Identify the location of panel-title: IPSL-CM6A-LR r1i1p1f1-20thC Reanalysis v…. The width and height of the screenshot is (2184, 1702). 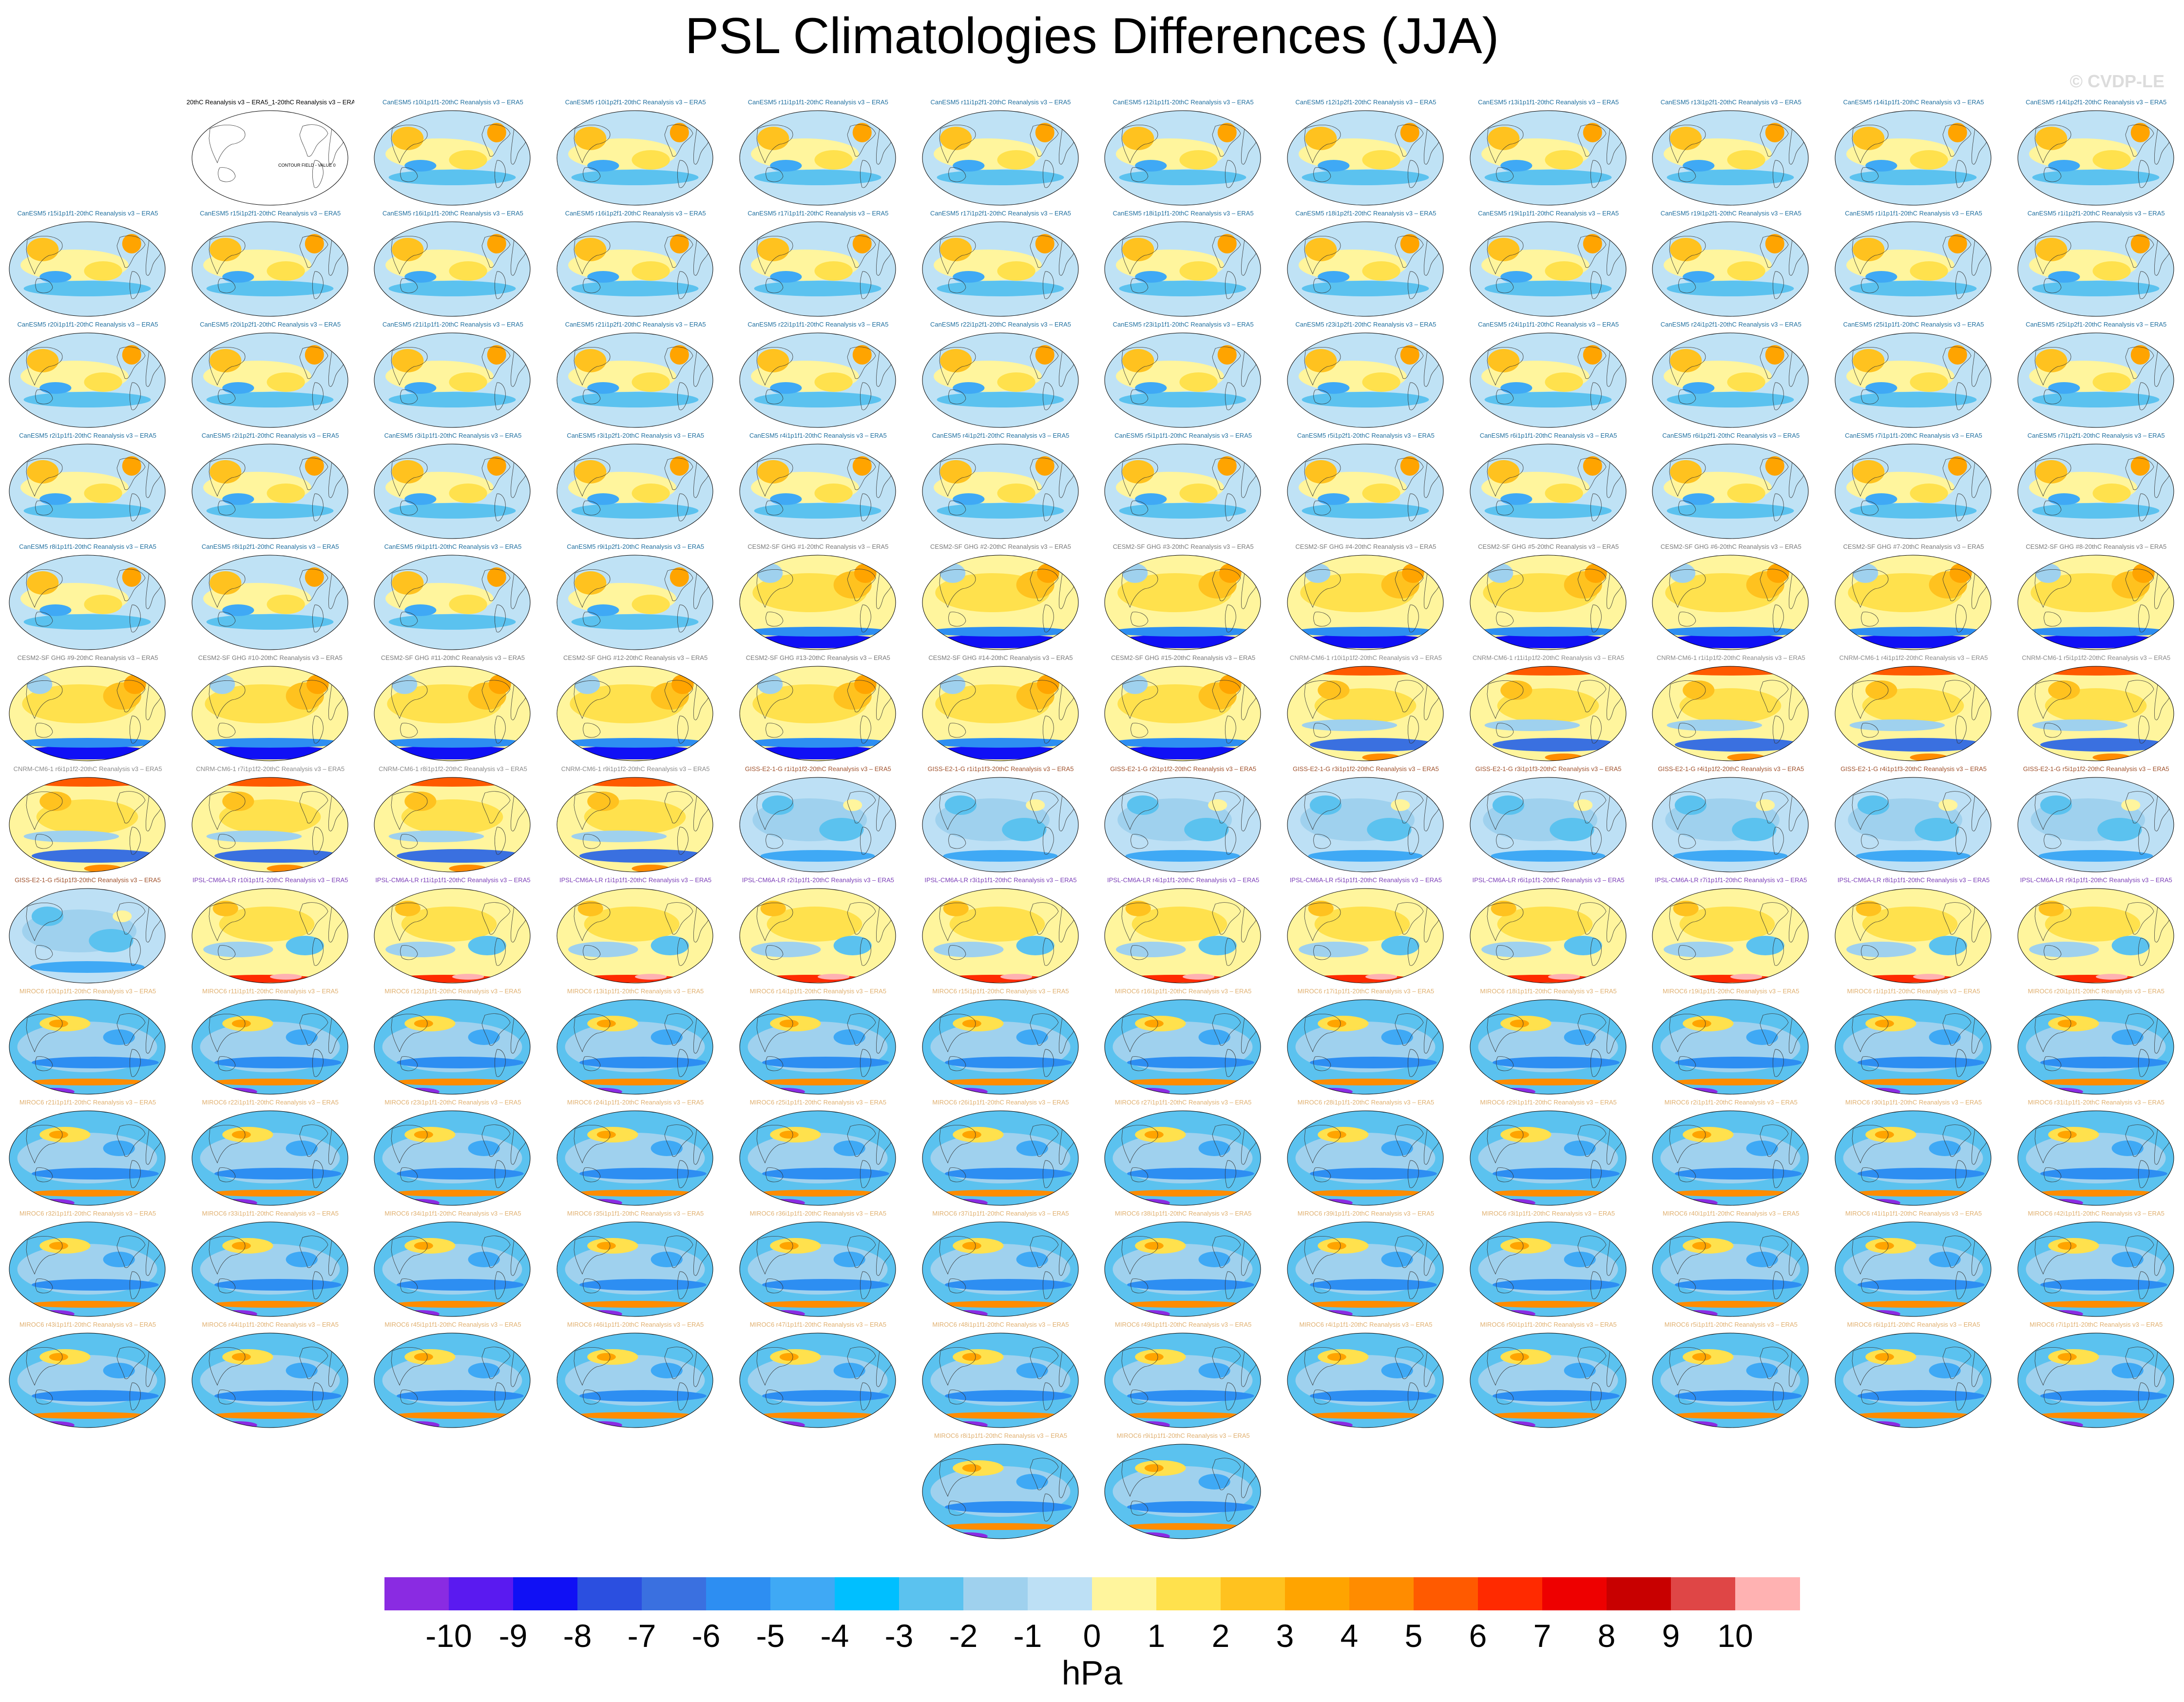
(635, 880).